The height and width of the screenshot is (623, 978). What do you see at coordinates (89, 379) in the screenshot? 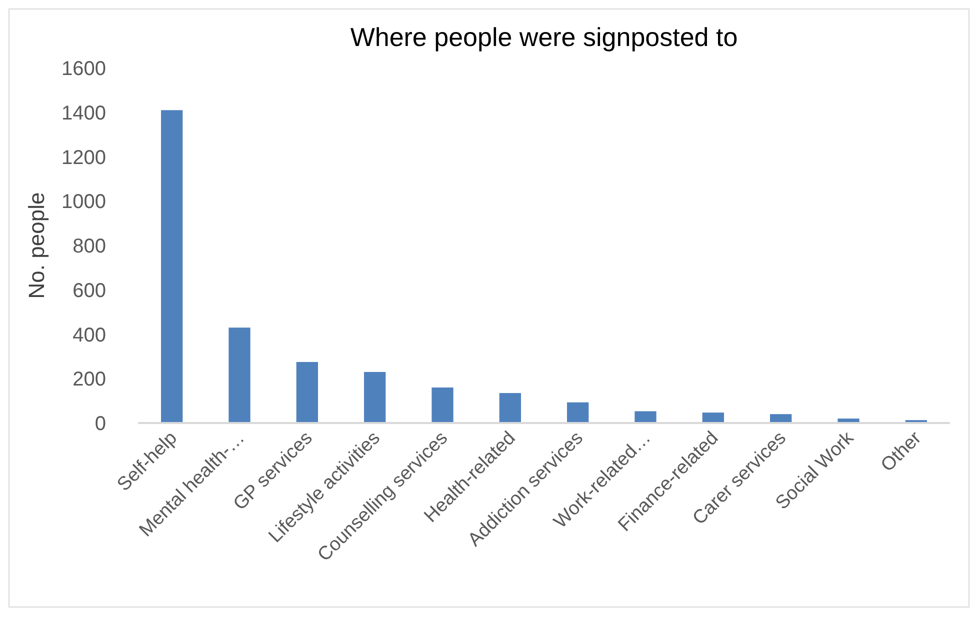
I see `y-tick-label: 200` at bounding box center [89, 379].